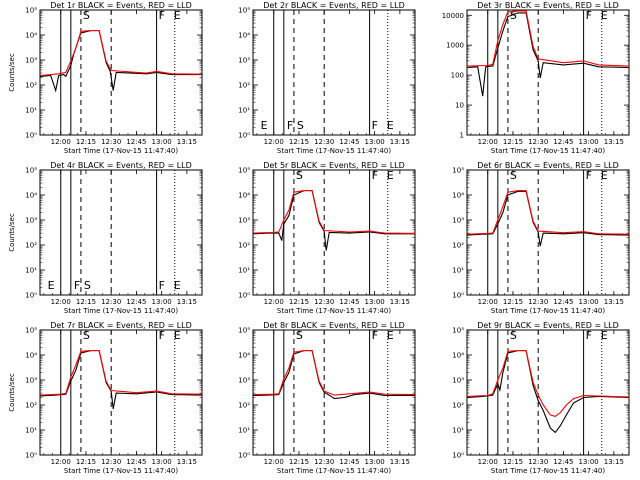  What do you see at coordinates (334, 325) in the screenshot?
I see `panel-title: Det 8r BLACK = Events, RED = LLD` at bounding box center [334, 325].